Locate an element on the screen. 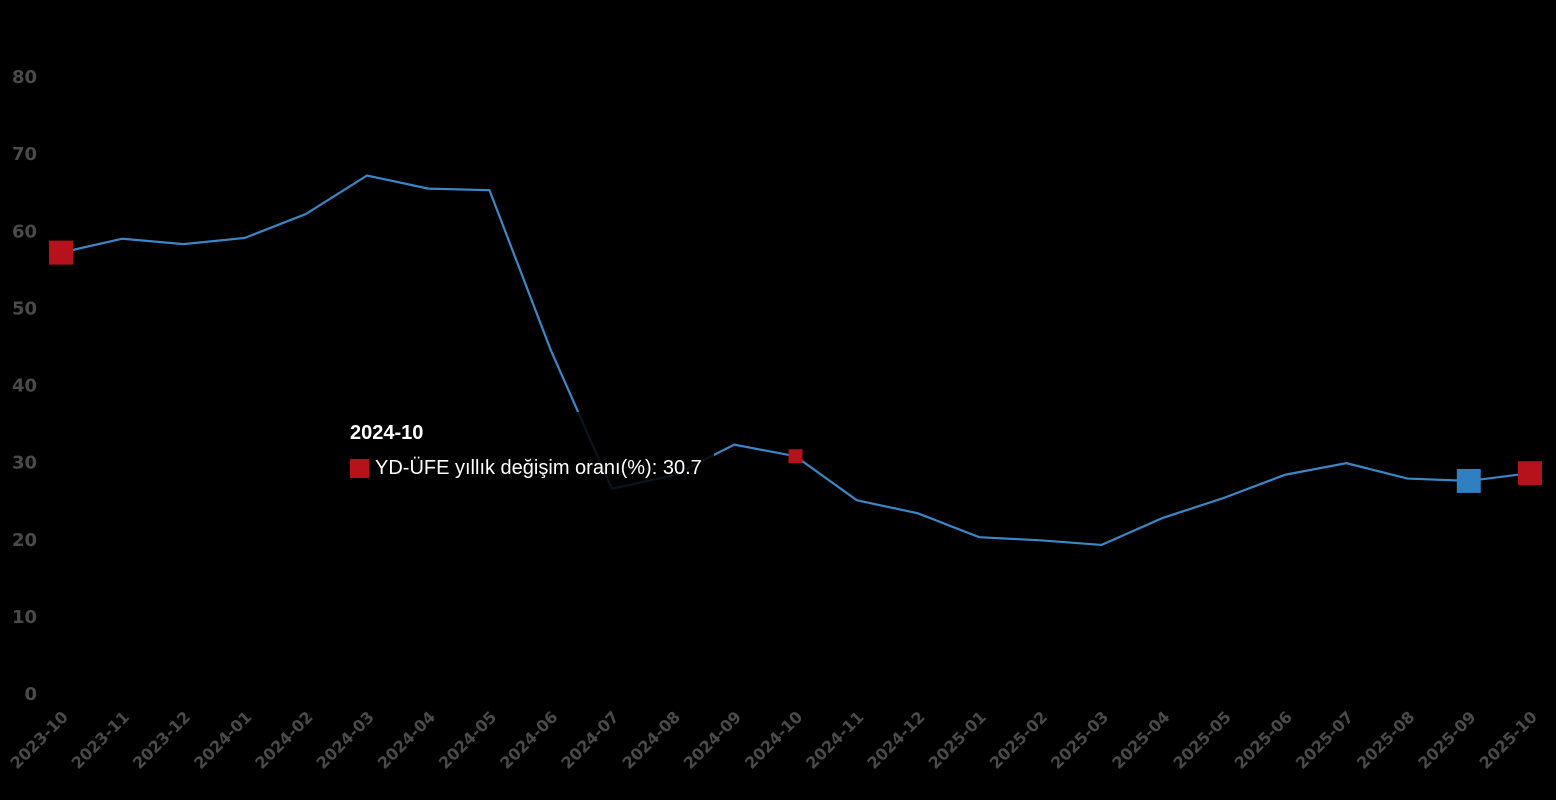 The width and height of the screenshot is (1556, 800). tooltip-title: 2024-10 is located at coordinates (387, 433).